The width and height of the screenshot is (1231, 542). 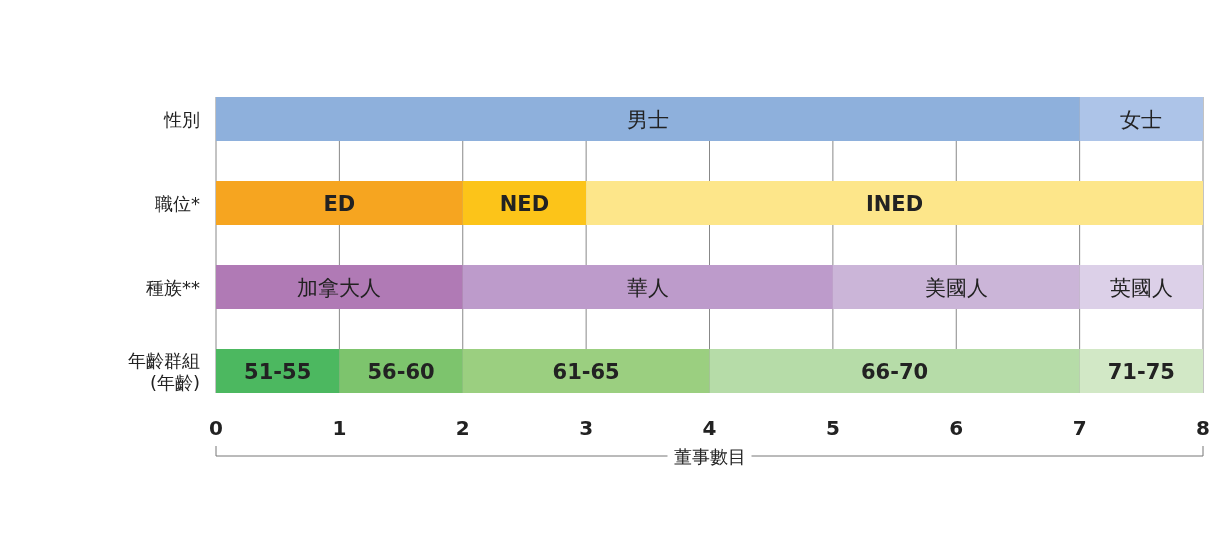 I want to click on x-tick-label: 8, so click(x=1203, y=428).